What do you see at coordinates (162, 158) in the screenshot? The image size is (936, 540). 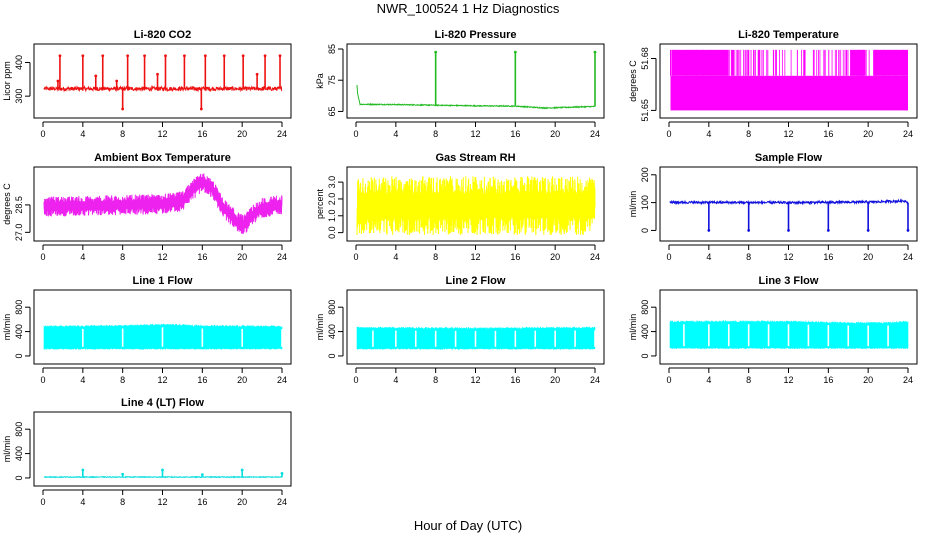 I see `chart-title: Ambient Box Temperature` at bounding box center [162, 158].